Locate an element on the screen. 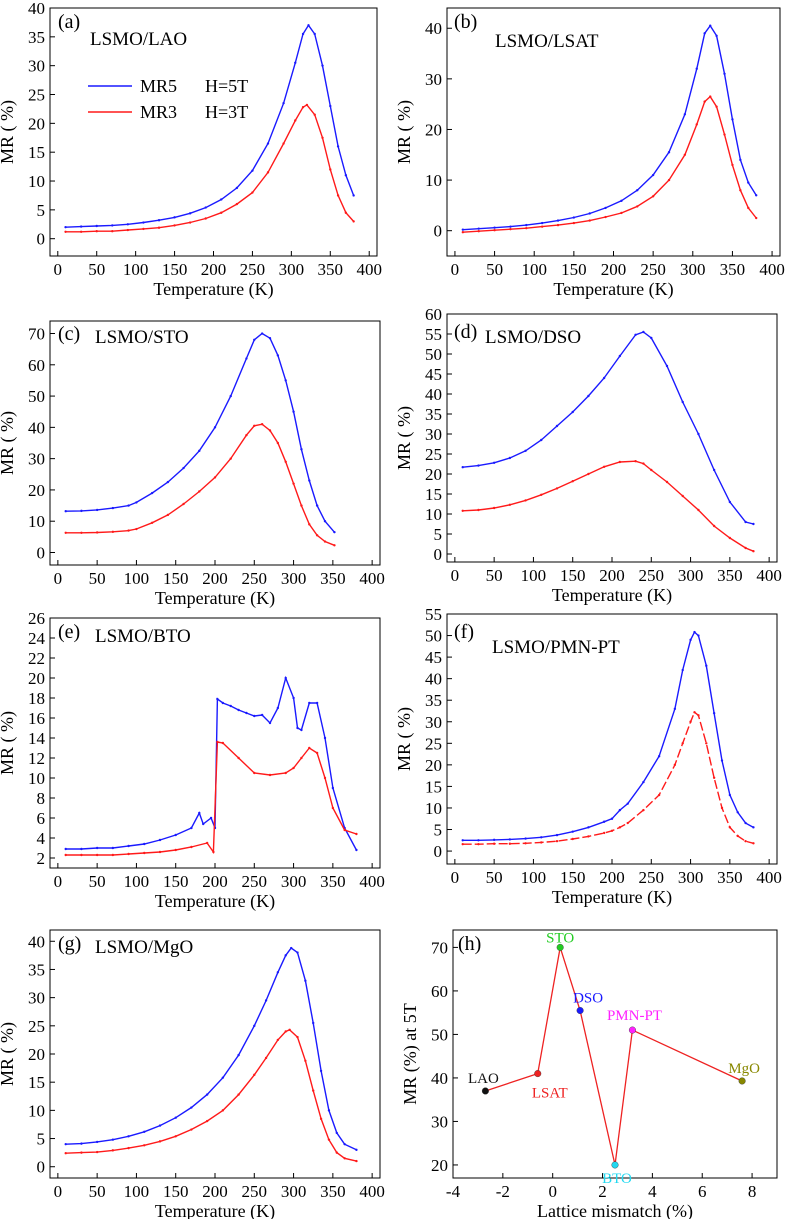  series-line-f-mr3 is located at coordinates (608, 778).